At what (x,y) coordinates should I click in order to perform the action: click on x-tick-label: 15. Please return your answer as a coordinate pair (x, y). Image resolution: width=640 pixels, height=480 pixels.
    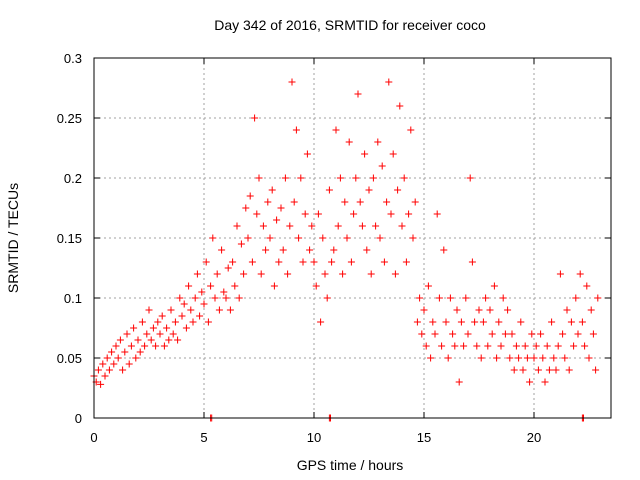
    Looking at the image, I should click on (424, 437).